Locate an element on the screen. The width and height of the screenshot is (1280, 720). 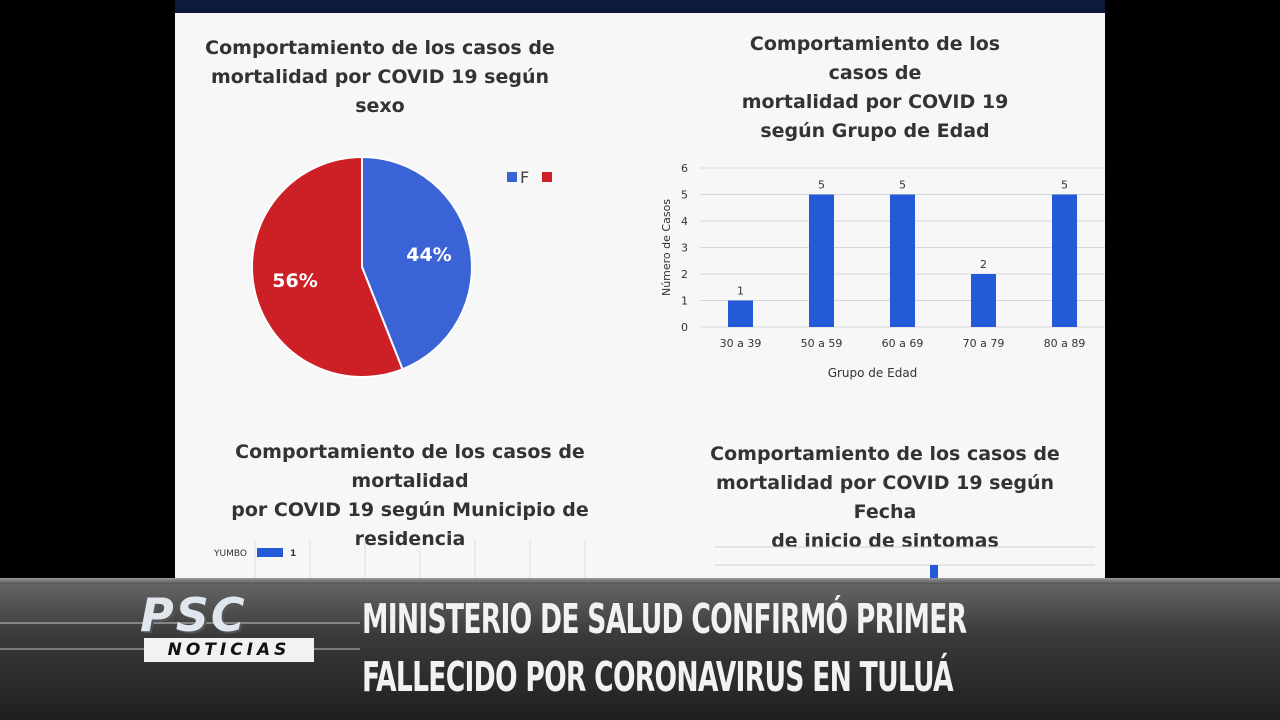
headline-line-2: FALLECIDO POR CORONAVIRUS EN TULUÁ is located at coordinates (658, 677).